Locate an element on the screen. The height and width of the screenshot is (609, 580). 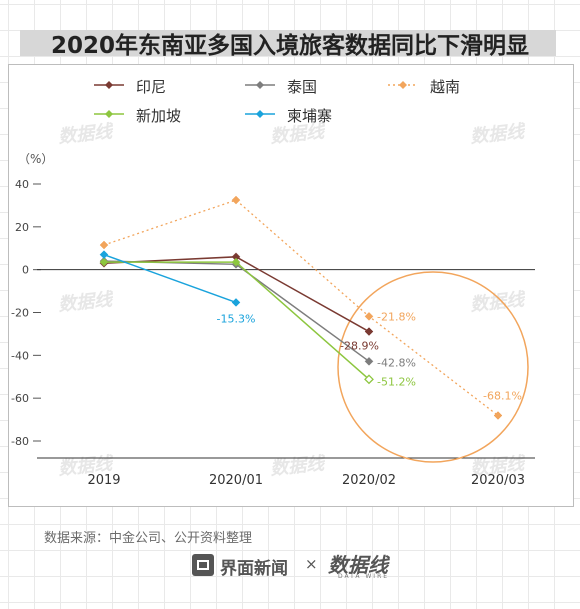
y-axis-unit: （%） is located at coordinates (35, 159).